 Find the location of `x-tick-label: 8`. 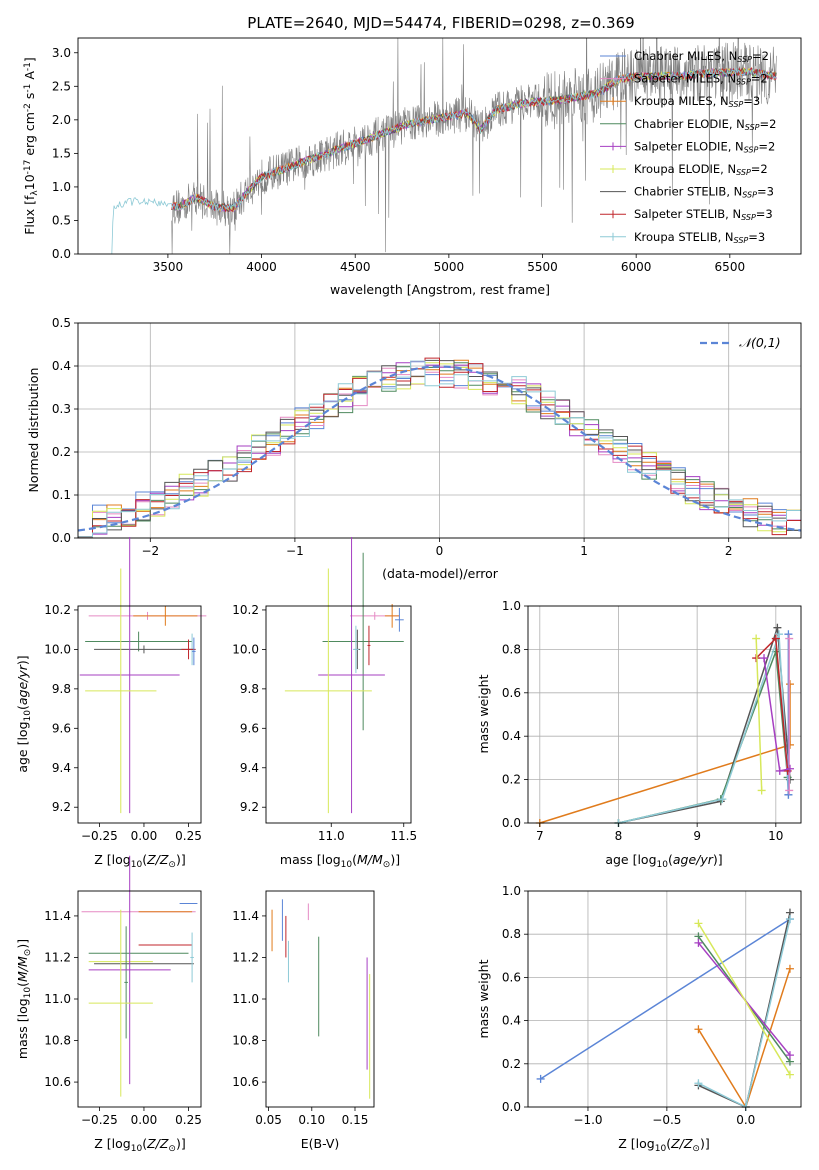

x-tick-label: 8 is located at coordinates (619, 836).